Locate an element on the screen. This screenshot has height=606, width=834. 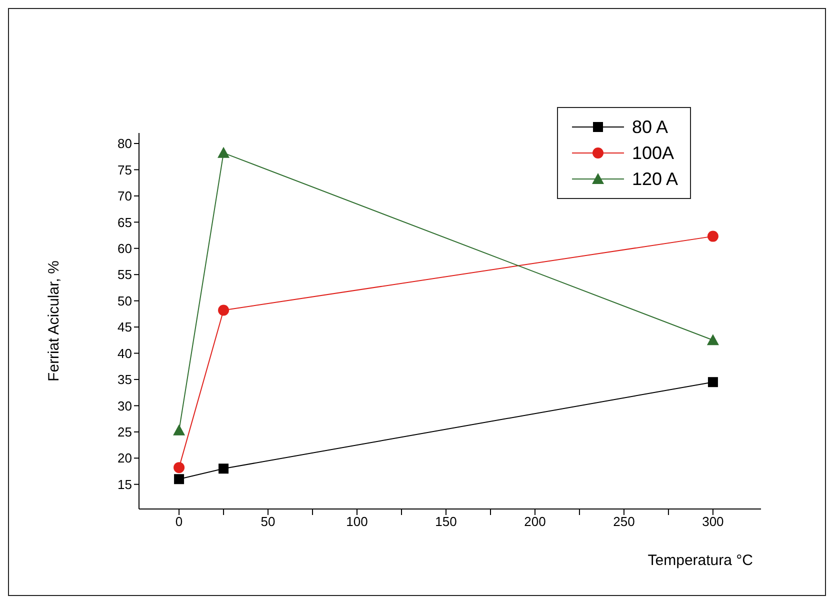
legend-label: 80 A is located at coordinates (650, 127).